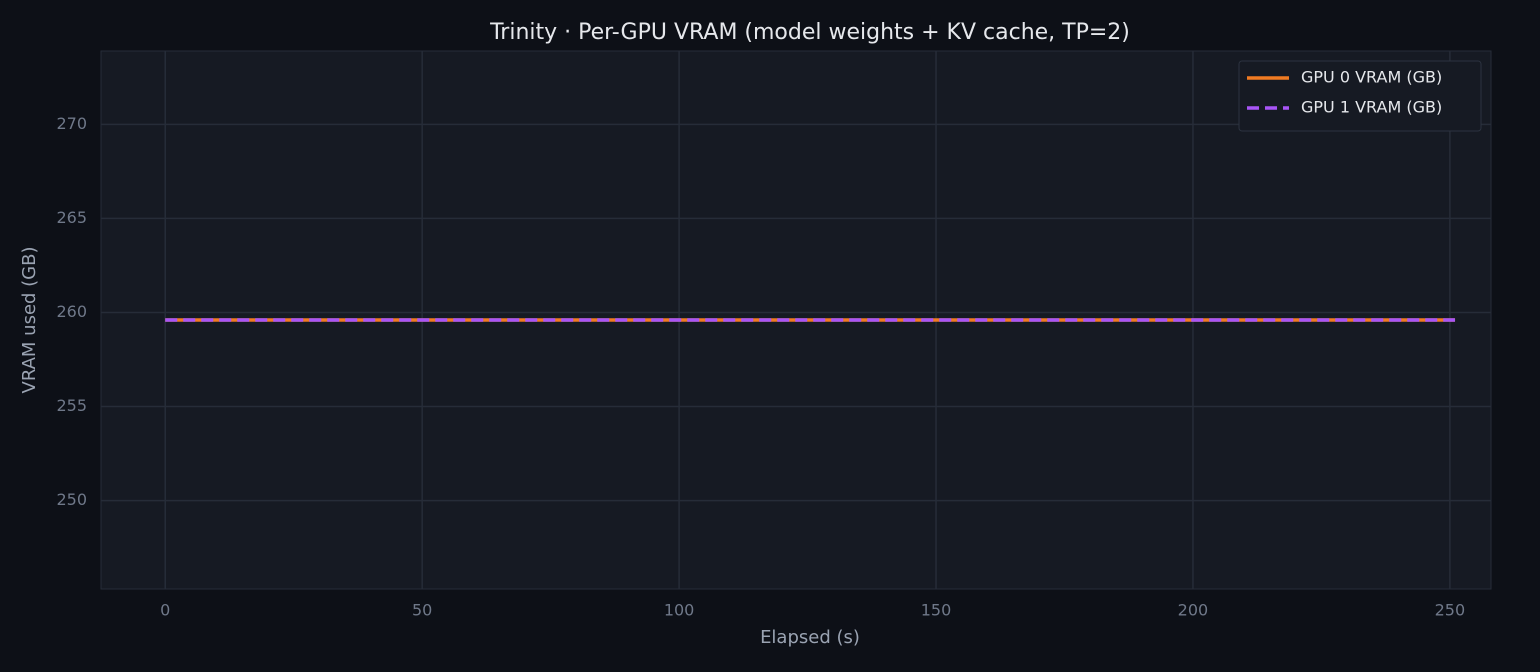 The height and width of the screenshot is (672, 1540). Describe the element at coordinates (810, 637) in the screenshot. I see `x-axis-label: Elapsed (s)` at that location.